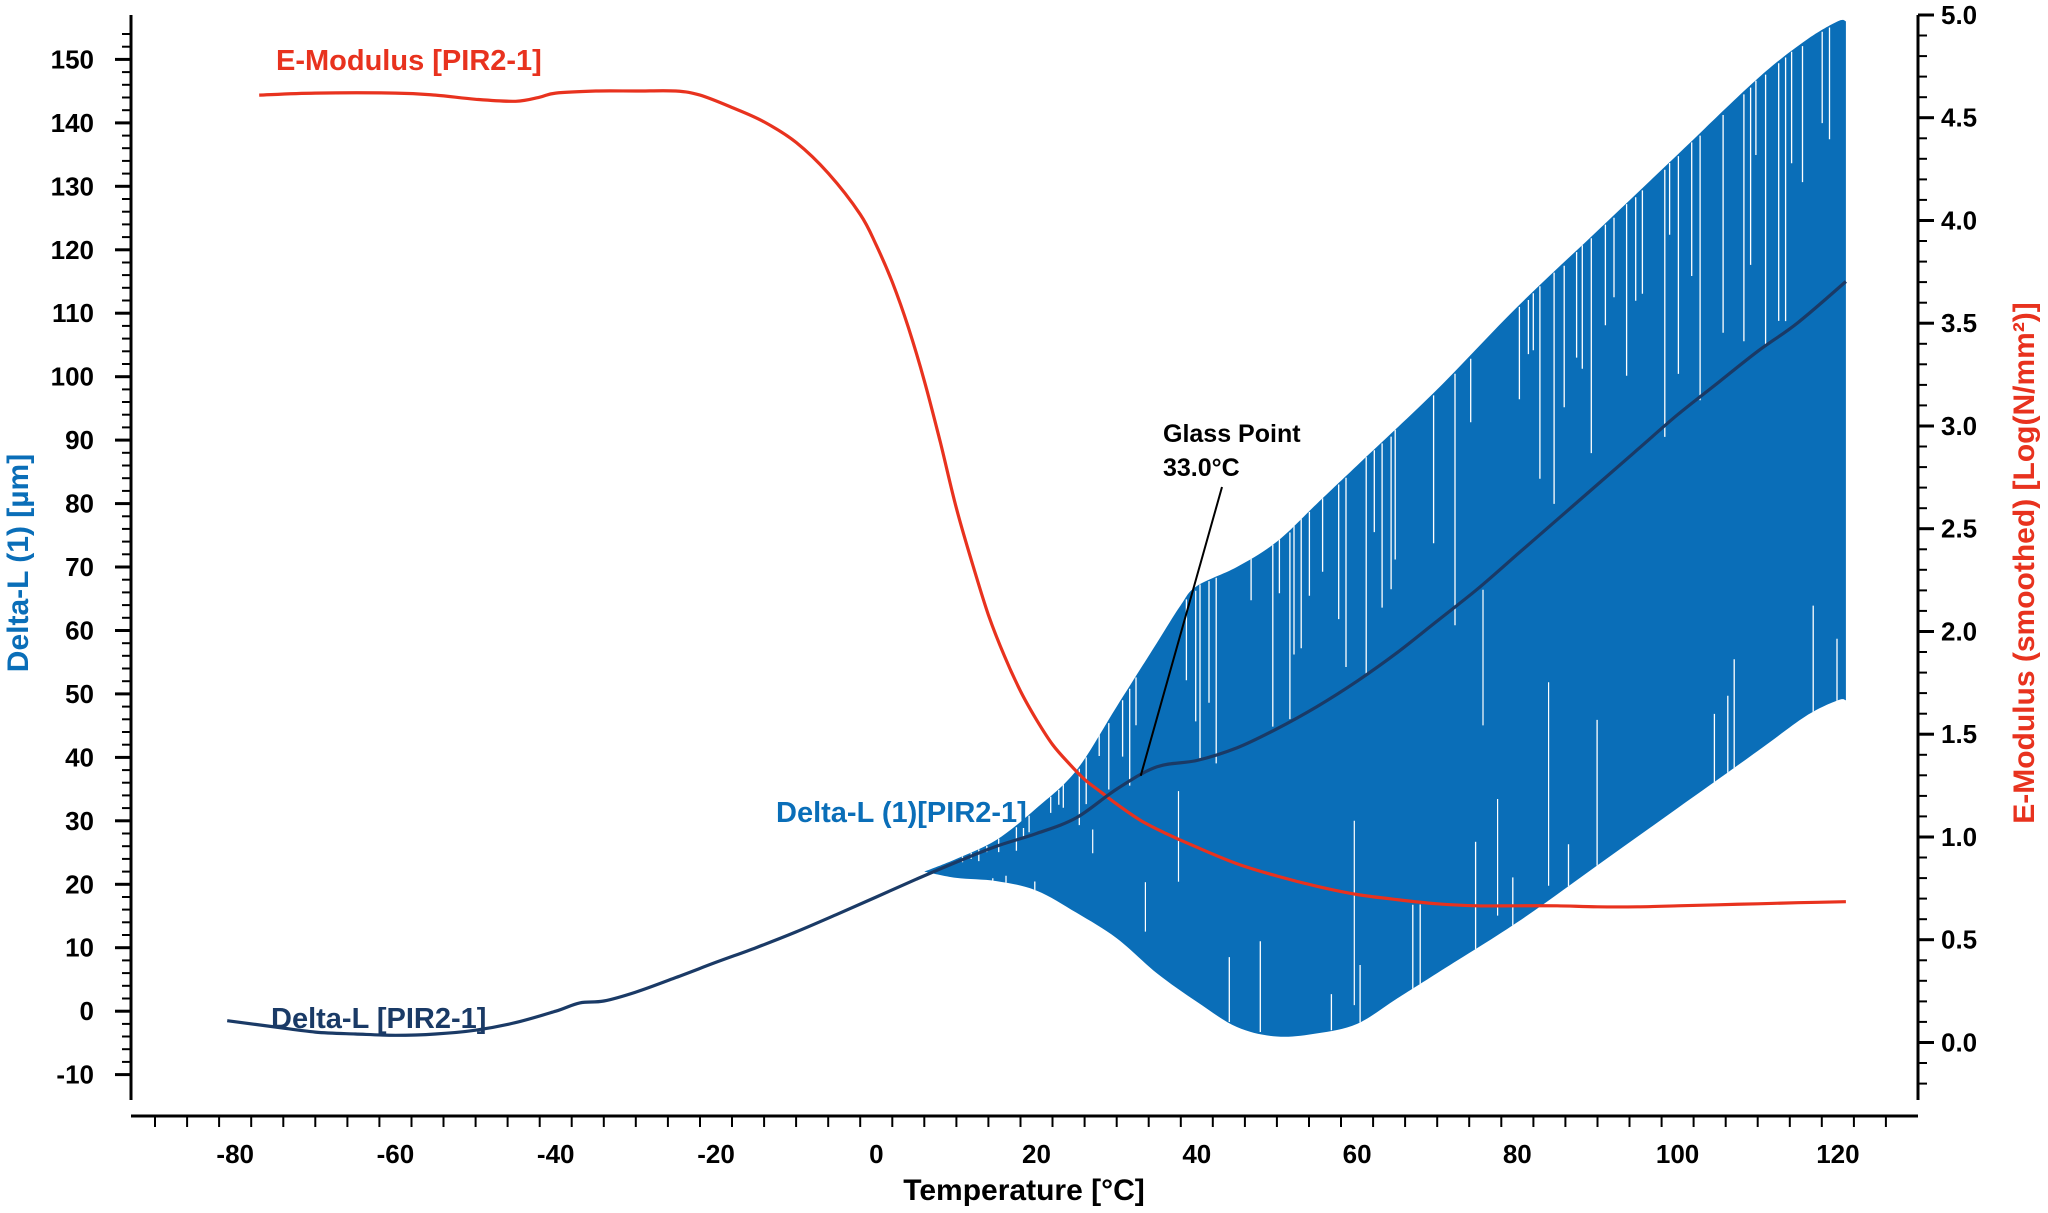 This screenshot has width=2048, height=1213. I want to click on y-right-tick-label: 3.5, so click(1959, 323).